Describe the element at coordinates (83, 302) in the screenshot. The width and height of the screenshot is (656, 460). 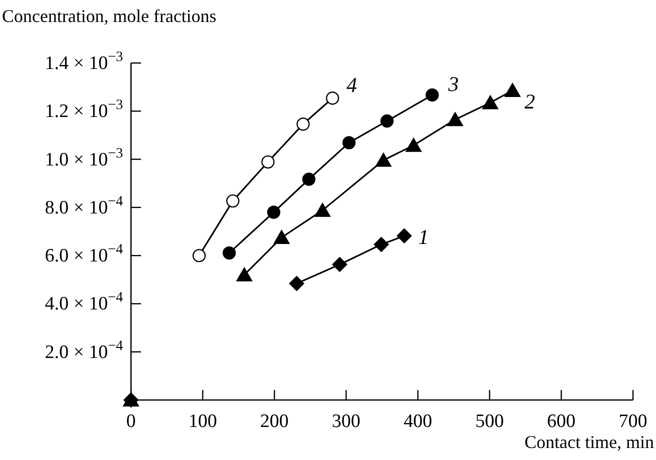
I see `y-tick-label: 4.0 × 10$^{−4}$` at that location.